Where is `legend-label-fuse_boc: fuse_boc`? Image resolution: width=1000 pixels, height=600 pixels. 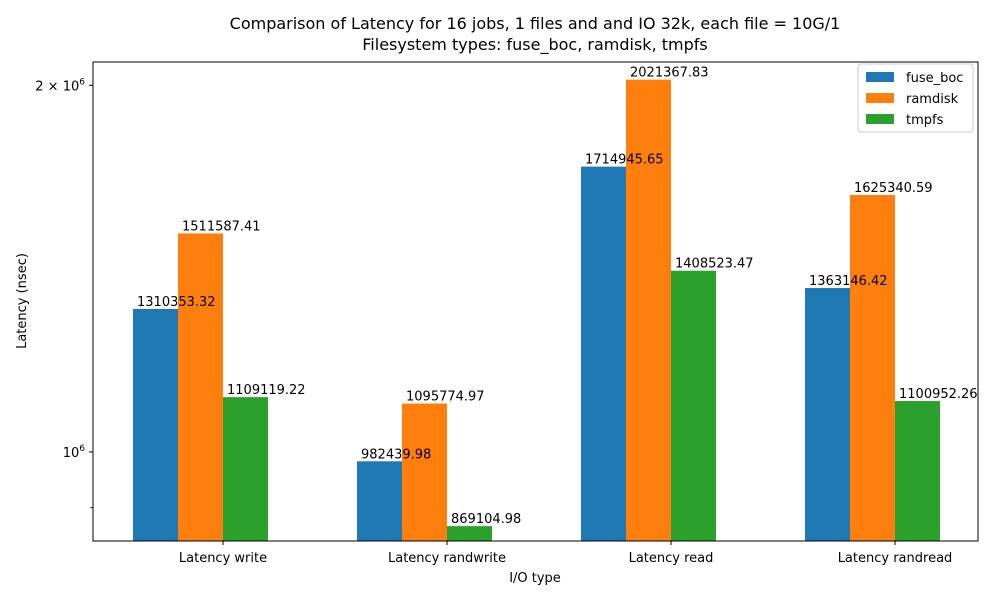
legend-label-fuse_boc: fuse_boc is located at coordinates (934, 78).